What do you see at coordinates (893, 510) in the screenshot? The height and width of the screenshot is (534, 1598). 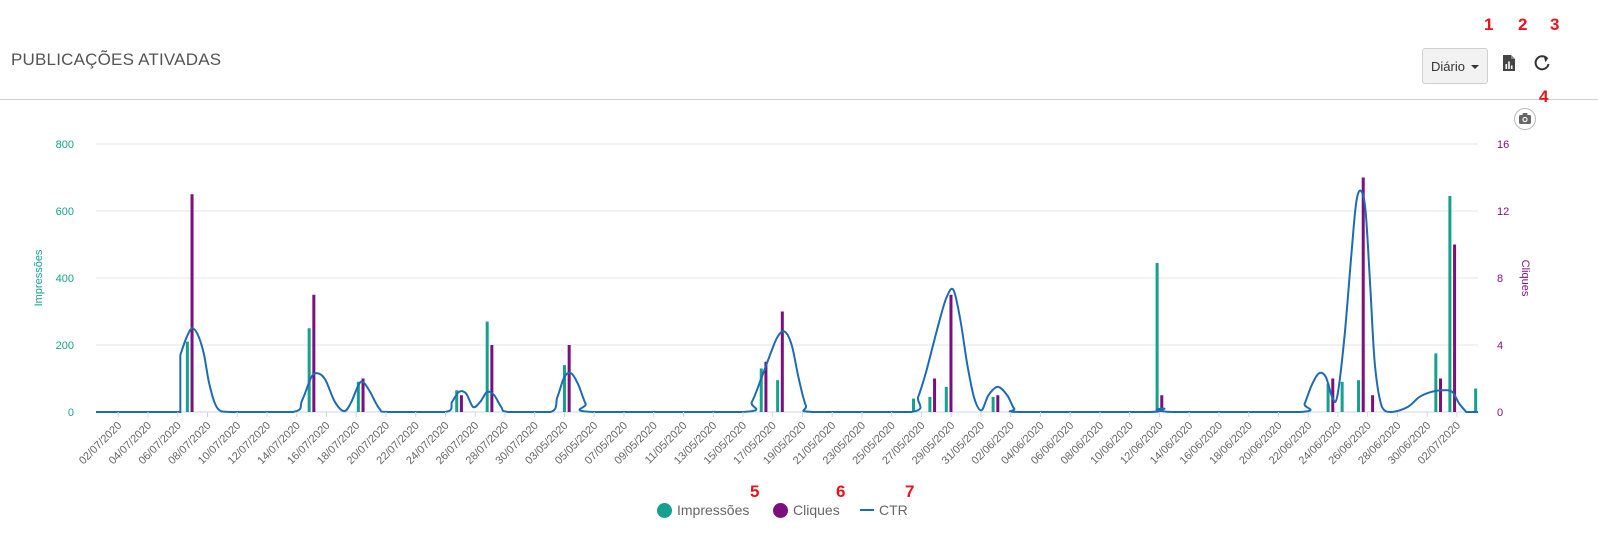 I see `legend-ctr-label: CTR` at bounding box center [893, 510].